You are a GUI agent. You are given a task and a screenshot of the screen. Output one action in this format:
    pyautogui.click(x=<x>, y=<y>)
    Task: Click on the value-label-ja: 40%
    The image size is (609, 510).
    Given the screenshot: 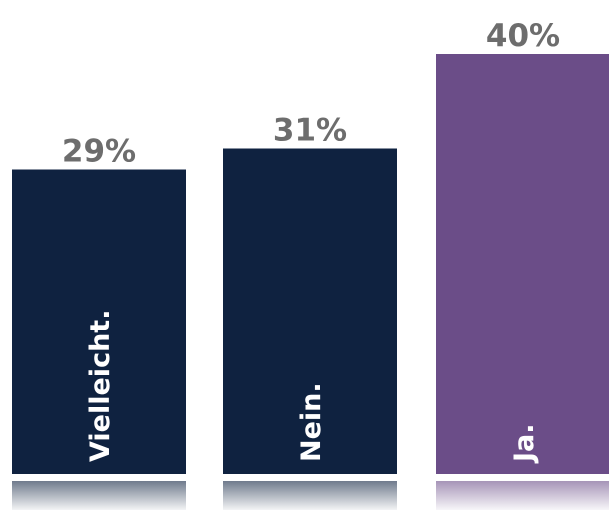 What is the action you would take?
    pyautogui.click(x=523, y=36)
    